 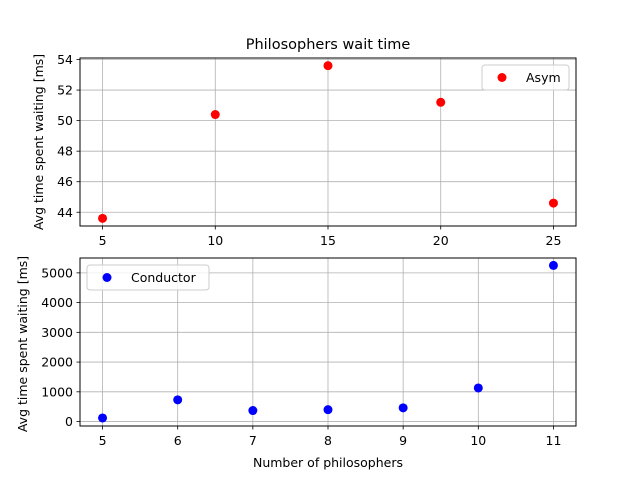 I want to click on bottom-x-tick-label: 10, so click(x=478, y=440).